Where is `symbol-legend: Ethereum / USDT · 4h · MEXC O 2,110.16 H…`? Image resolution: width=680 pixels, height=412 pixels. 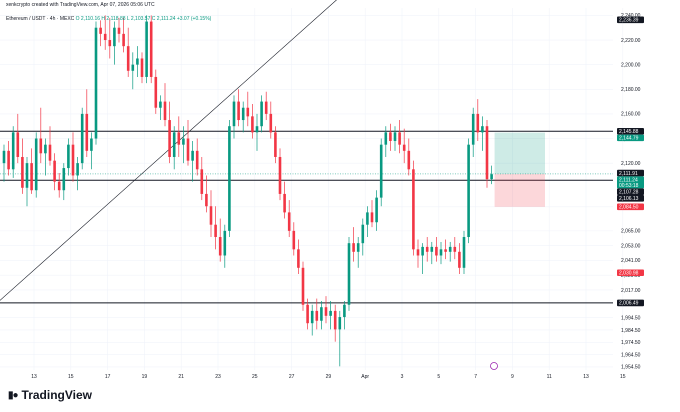
symbol-legend: Ethereum / USDT · 4h · MEXC O 2,110.16 H… is located at coordinates (108, 19).